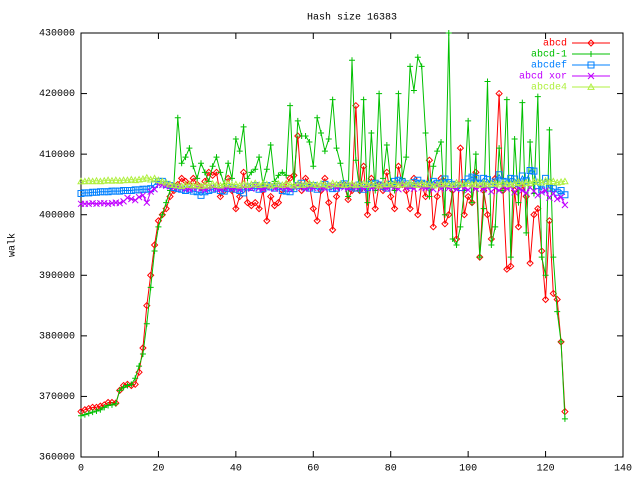 This screenshot has height=480, width=640. I want to click on x-tick-label: 60, so click(313, 469).